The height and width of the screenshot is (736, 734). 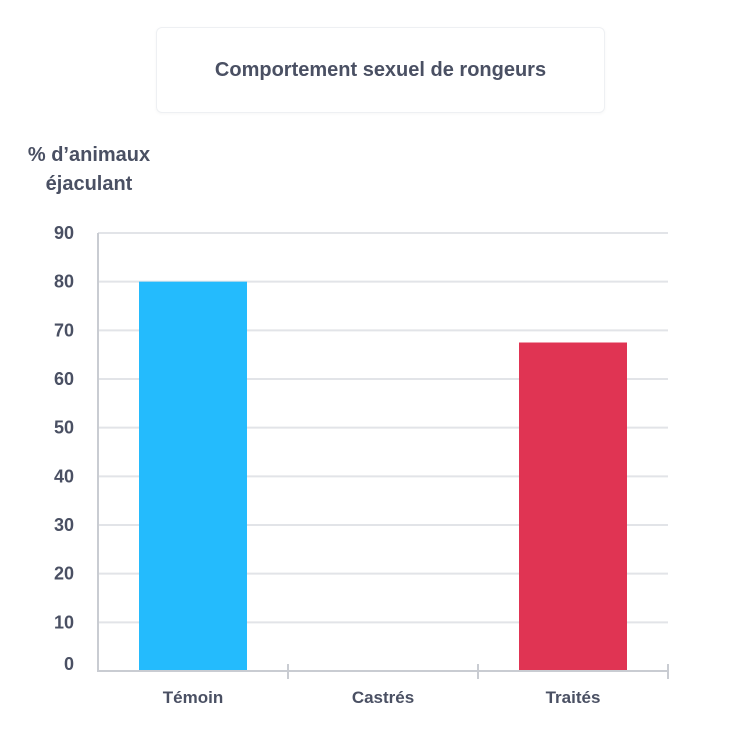 What do you see at coordinates (64, 428) in the screenshot?
I see `y-tick-label: 50` at bounding box center [64, 428].